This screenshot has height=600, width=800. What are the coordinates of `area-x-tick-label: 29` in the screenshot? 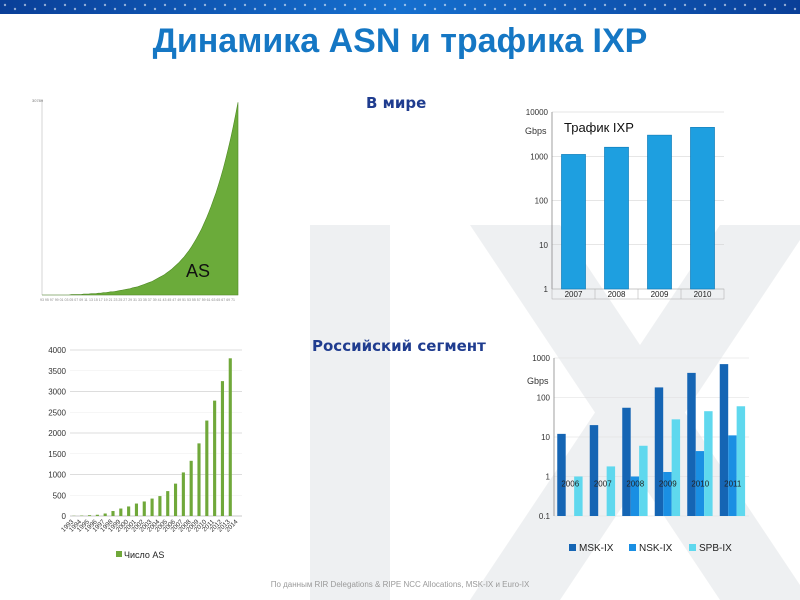 It's located at (130, 300).